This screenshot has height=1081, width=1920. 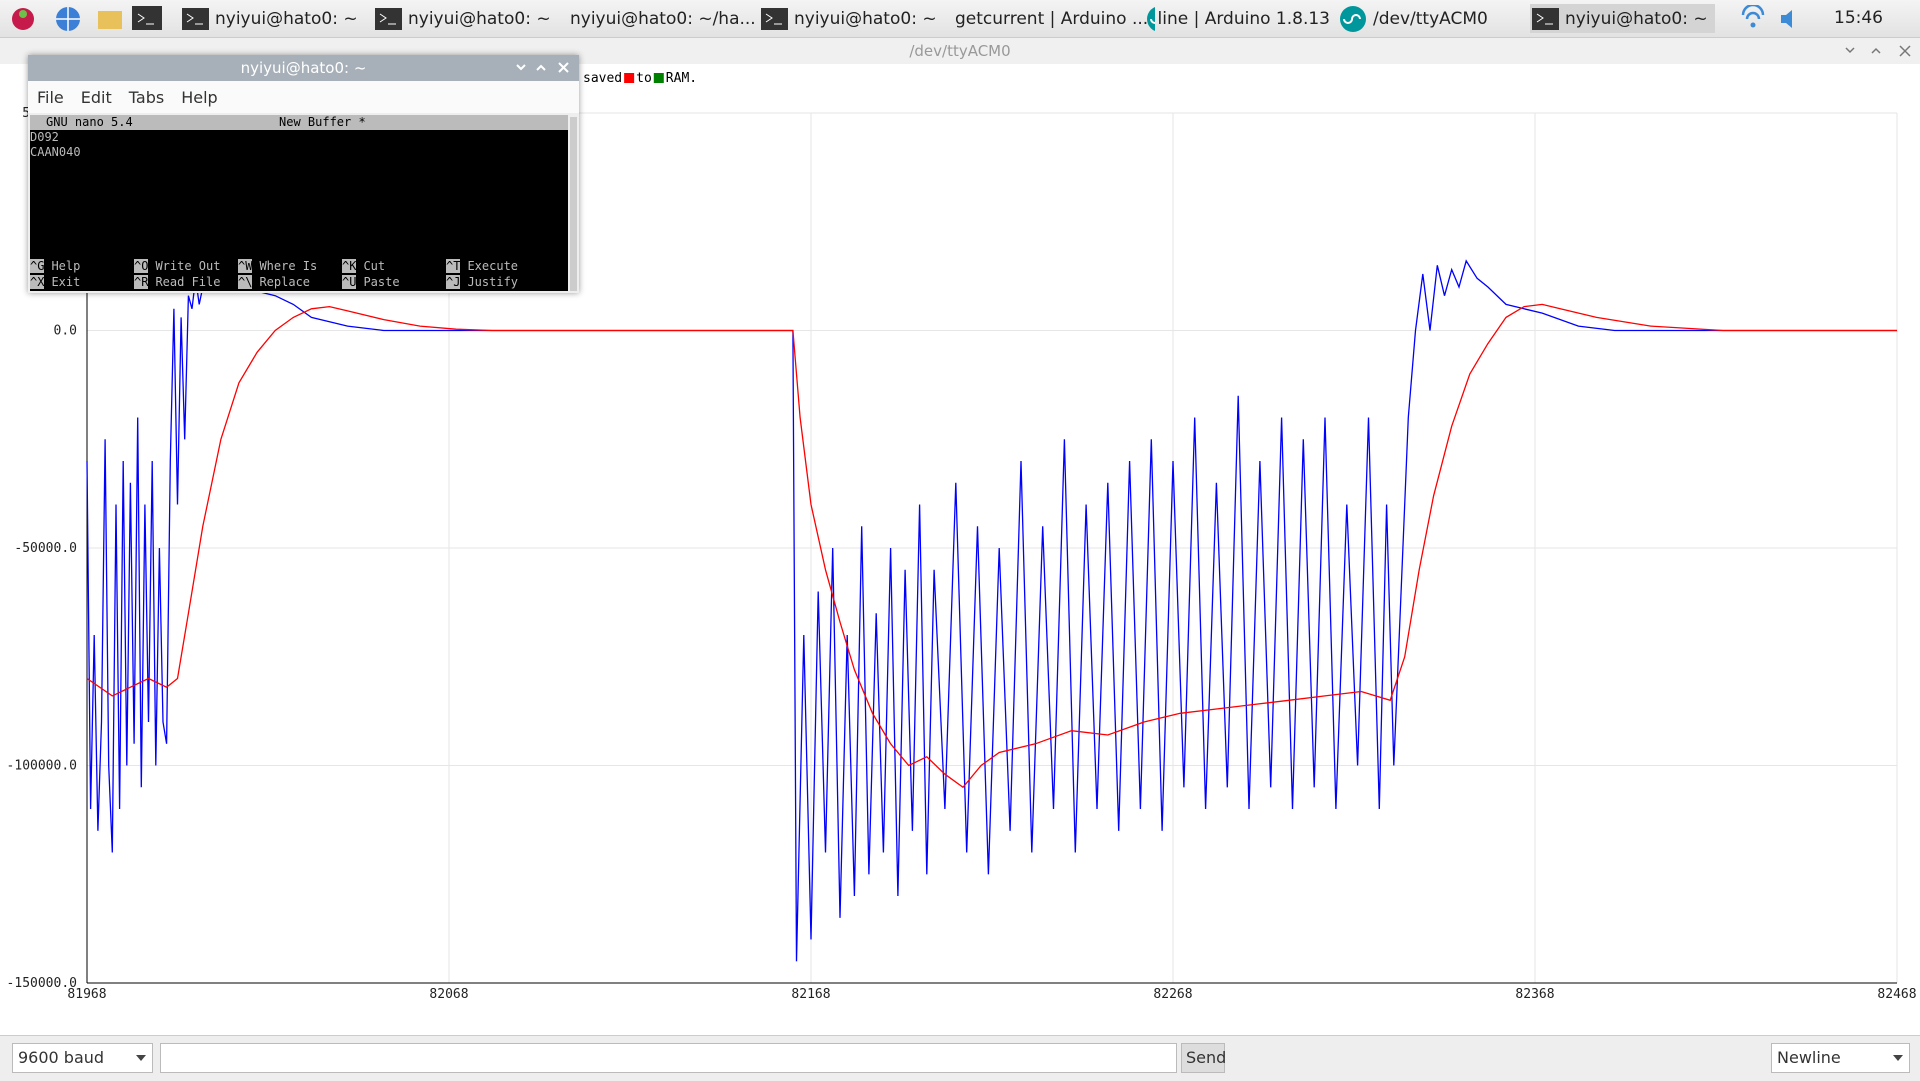 I want to click on y-tick-label: -150000.0, so click(x=42, y=983).